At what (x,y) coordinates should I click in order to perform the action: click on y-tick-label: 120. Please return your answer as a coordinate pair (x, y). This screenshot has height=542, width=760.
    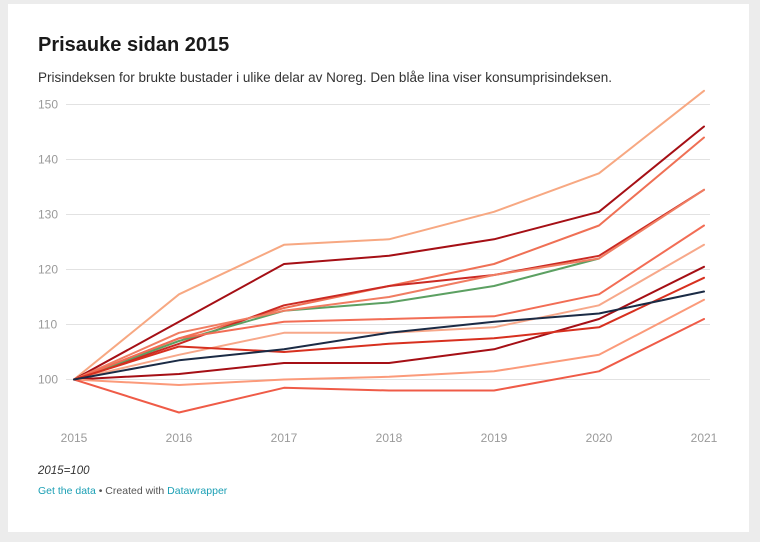
    Looking at the image, I should click on (48, 270).